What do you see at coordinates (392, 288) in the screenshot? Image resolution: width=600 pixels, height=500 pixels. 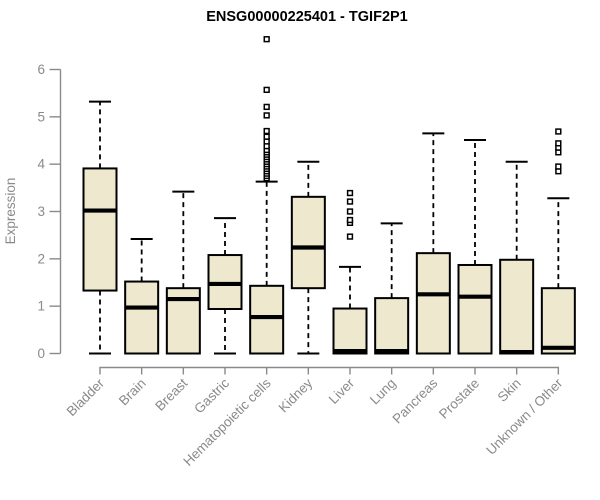 I see `boxplot-lung` at bounding box center [392, 288].